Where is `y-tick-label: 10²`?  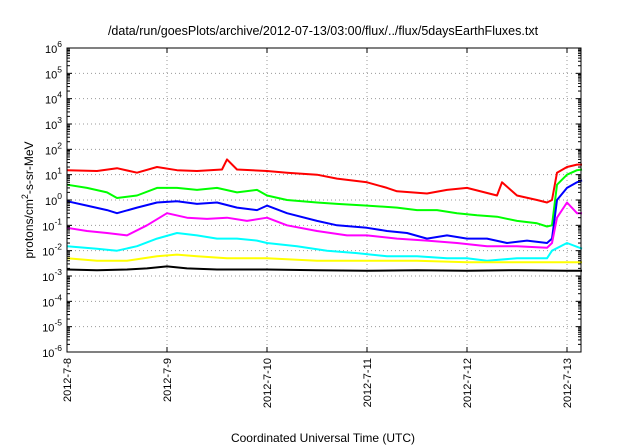
y-tick-label: 10² is located at coordinates (53, 148).